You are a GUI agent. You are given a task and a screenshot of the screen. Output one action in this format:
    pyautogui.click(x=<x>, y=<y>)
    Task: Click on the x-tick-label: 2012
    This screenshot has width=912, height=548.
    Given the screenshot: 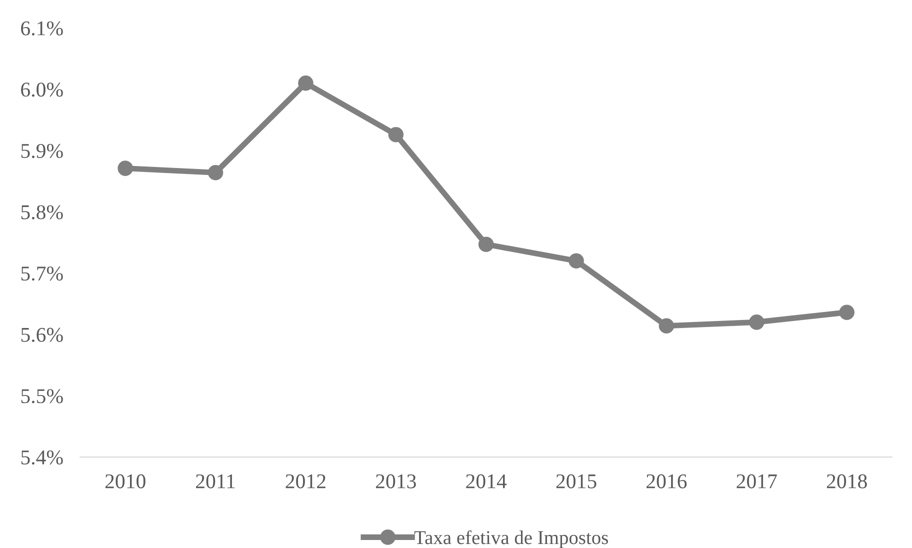 What is the action you would take?
    pyautogui.click(x=306, y=481)
    